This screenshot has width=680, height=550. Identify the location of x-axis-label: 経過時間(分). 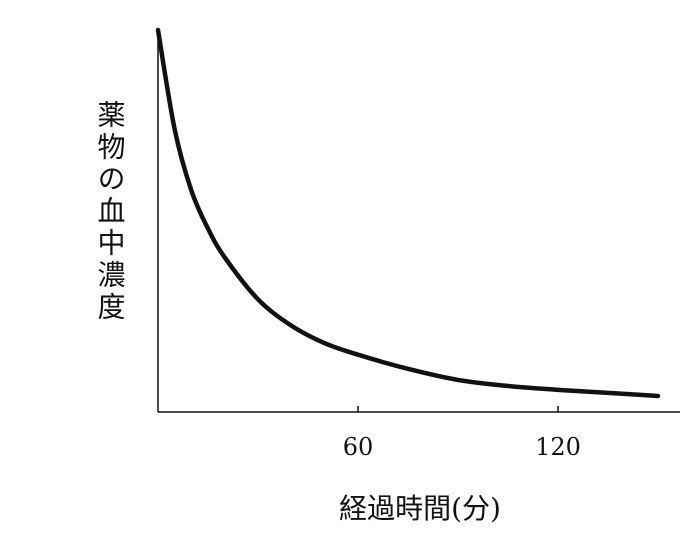
(420, 508).